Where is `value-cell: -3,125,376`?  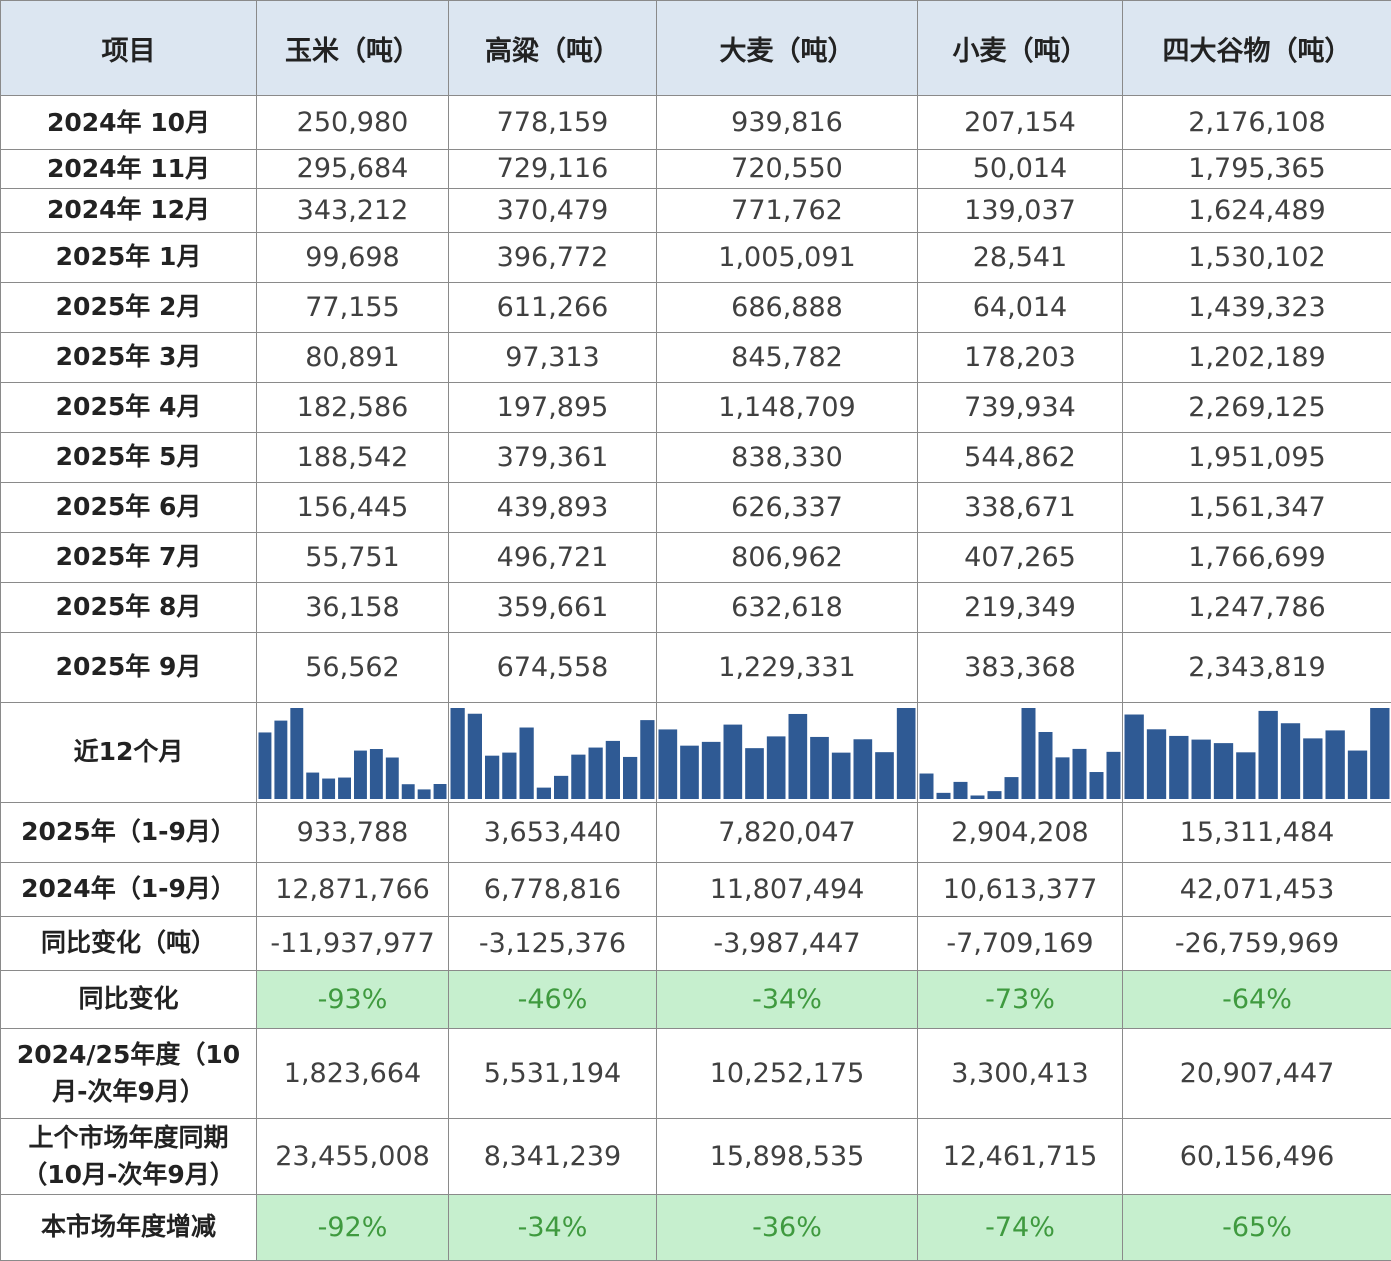 value-cell: -3,125,376 is located at coordinates (553, 943).